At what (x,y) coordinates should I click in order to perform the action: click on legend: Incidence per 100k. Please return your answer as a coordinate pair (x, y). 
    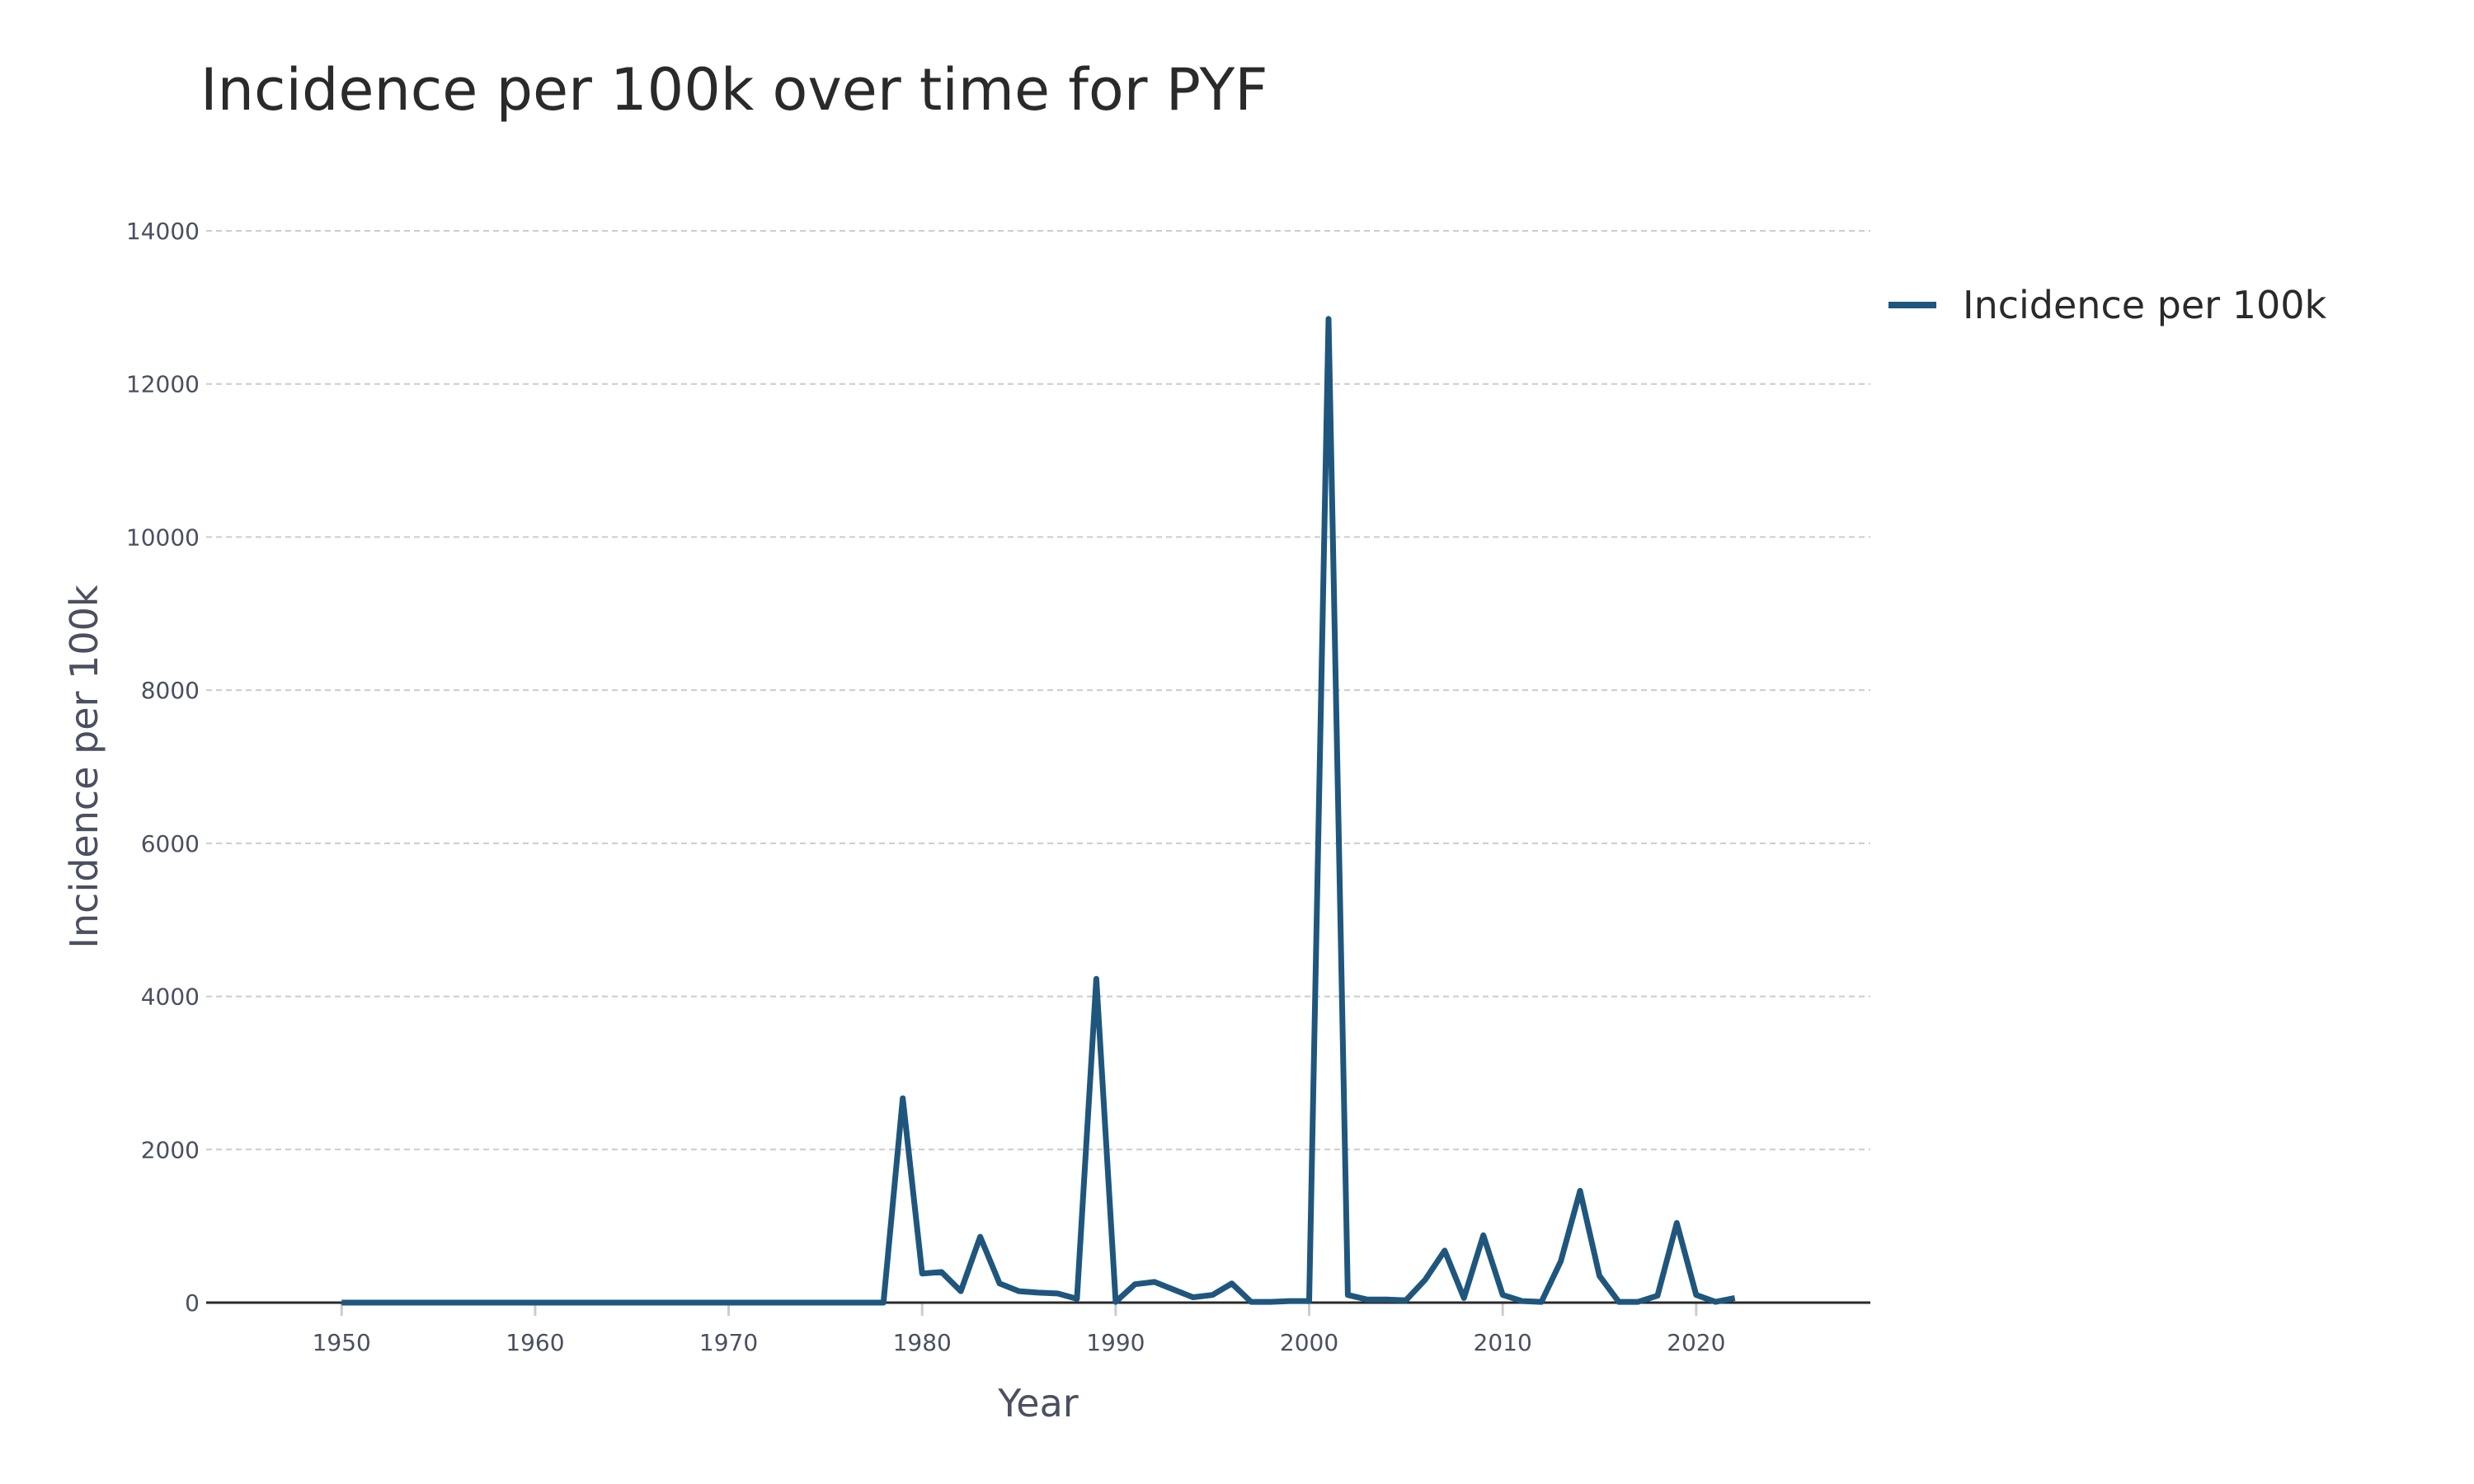
    Looking at the image, I should click on (2107, 305).